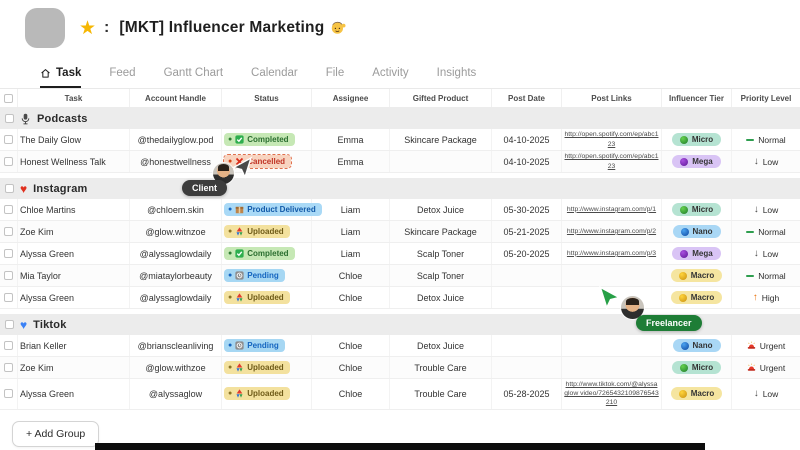 This screenshot has width=800, height=450. What do you see at coordinates (697, 98) in the screenshot?
I see `column-header-influencer-tier: Influencer Tier` at bounding box center [697, 98].